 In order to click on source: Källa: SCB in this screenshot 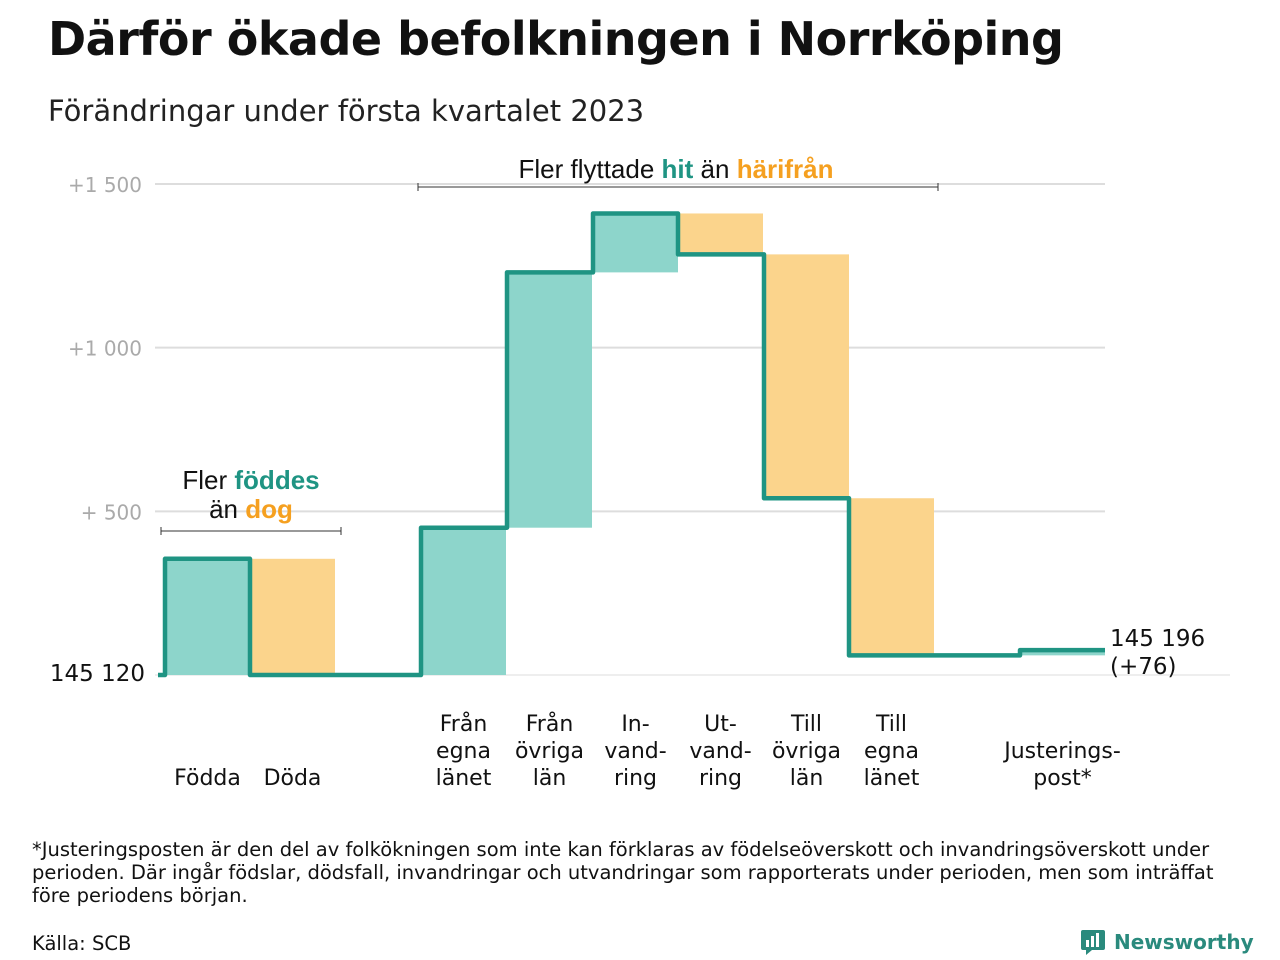, I will do `click(82, 943)`.